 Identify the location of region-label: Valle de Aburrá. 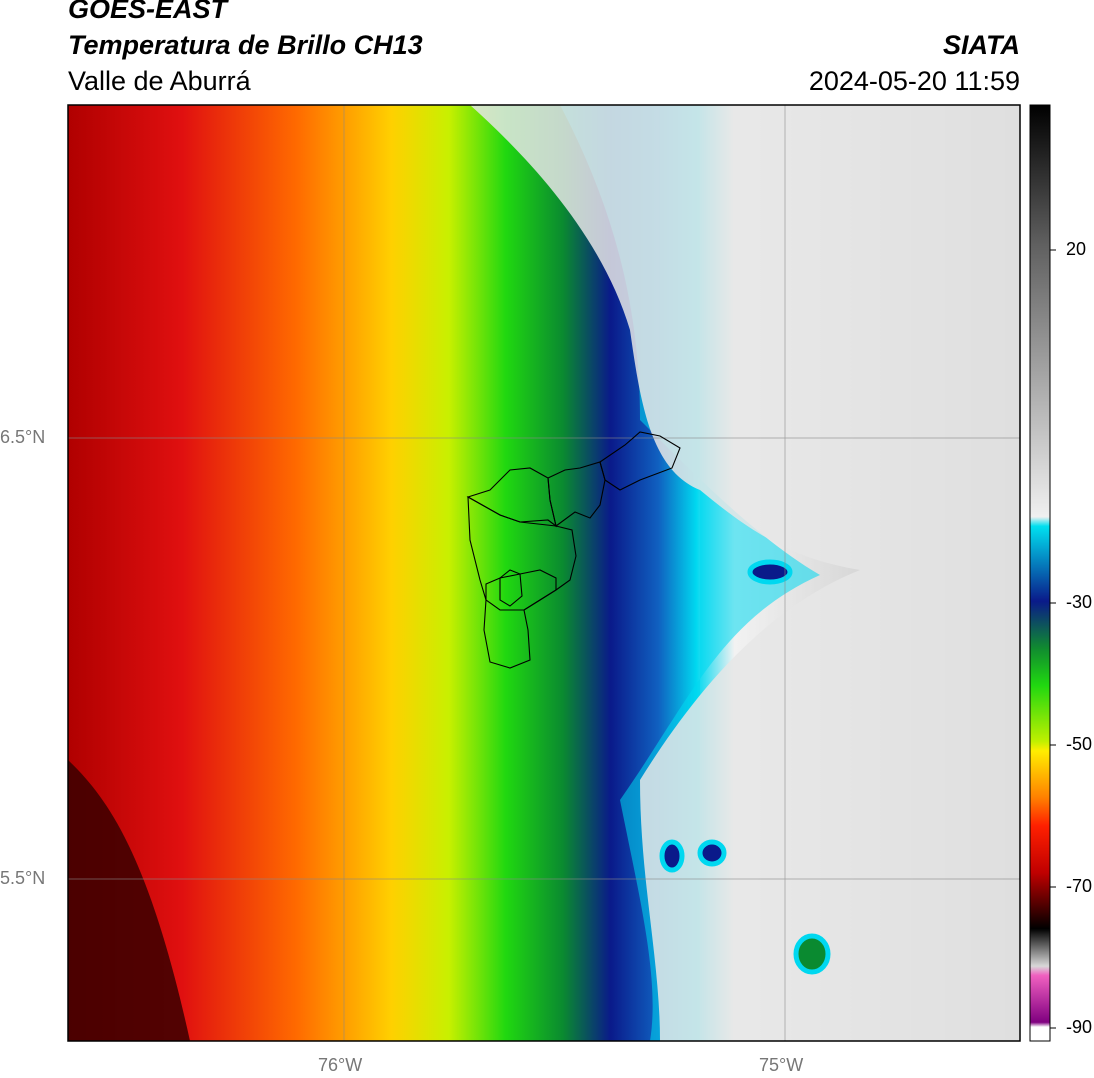
(159, 81).